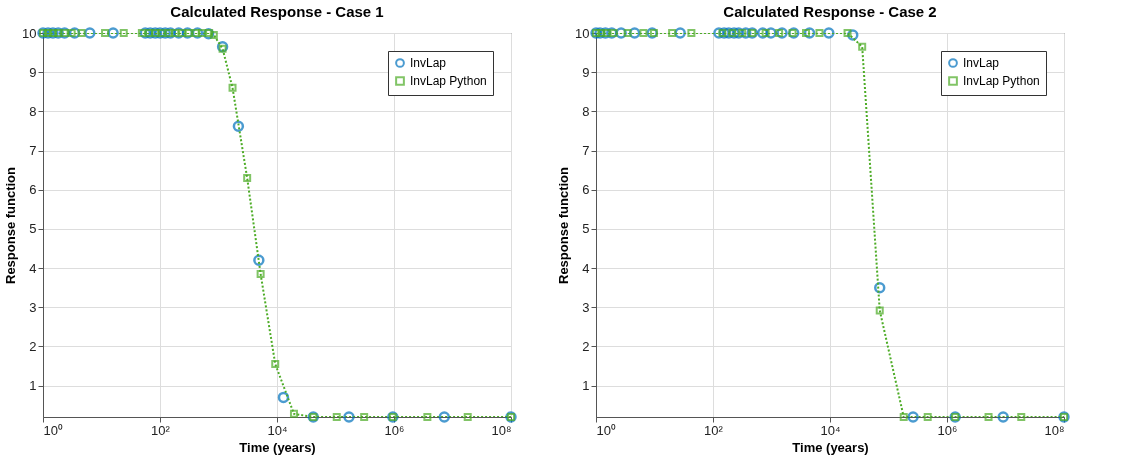  Describe the element at coordinates (830, 11) in the screenshot. I see `chart-title: Calculated Response - Case 2` at that location.